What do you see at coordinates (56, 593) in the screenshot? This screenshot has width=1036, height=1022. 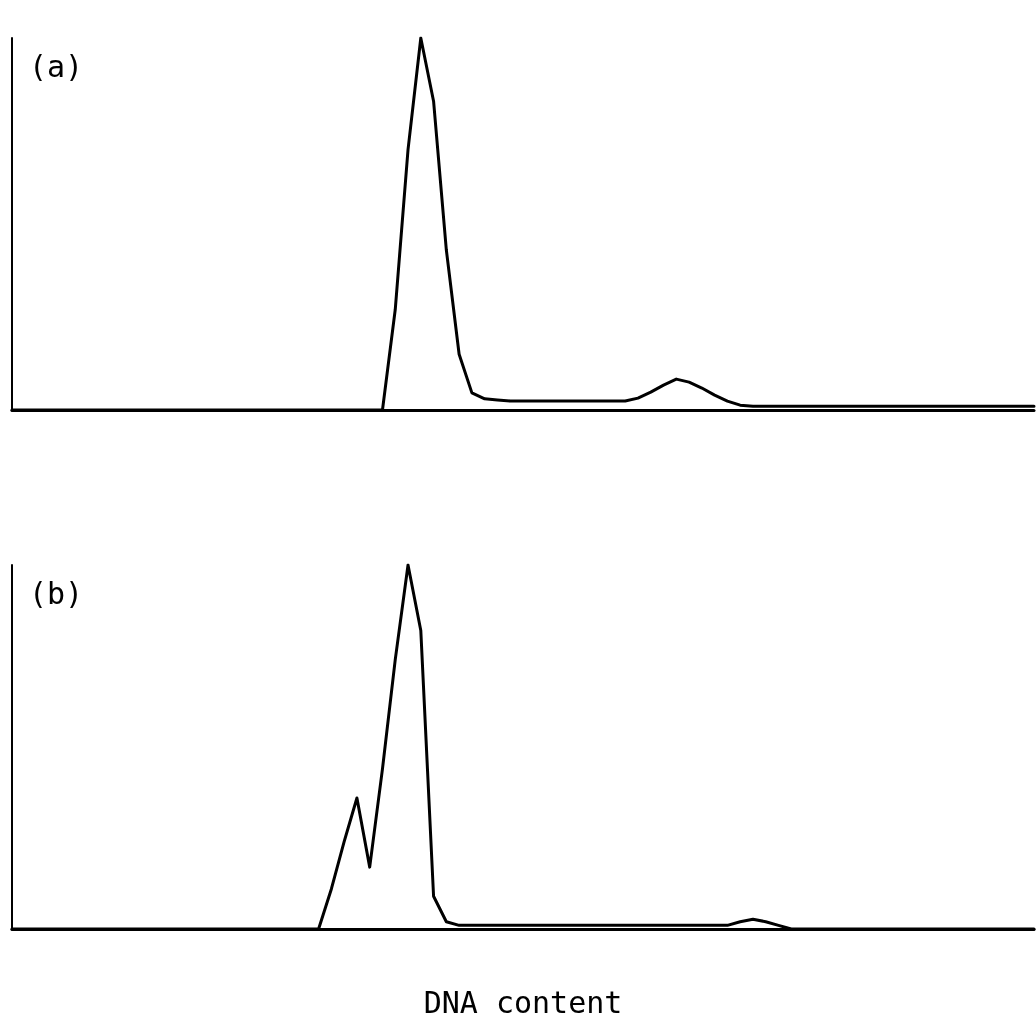 I see `chart-title: (b)` at bounding box center [56, 593].